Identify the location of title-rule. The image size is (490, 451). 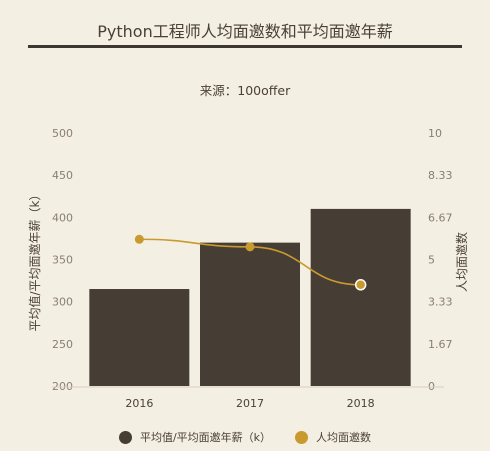
(245, 46).